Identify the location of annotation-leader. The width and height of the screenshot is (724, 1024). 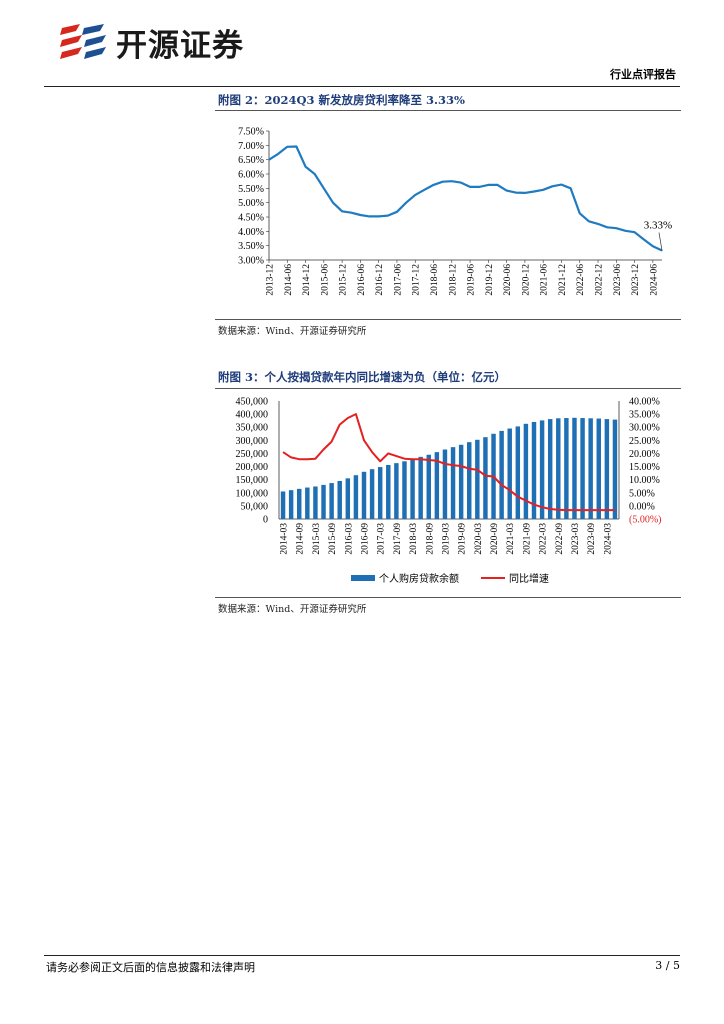
(660, 241).